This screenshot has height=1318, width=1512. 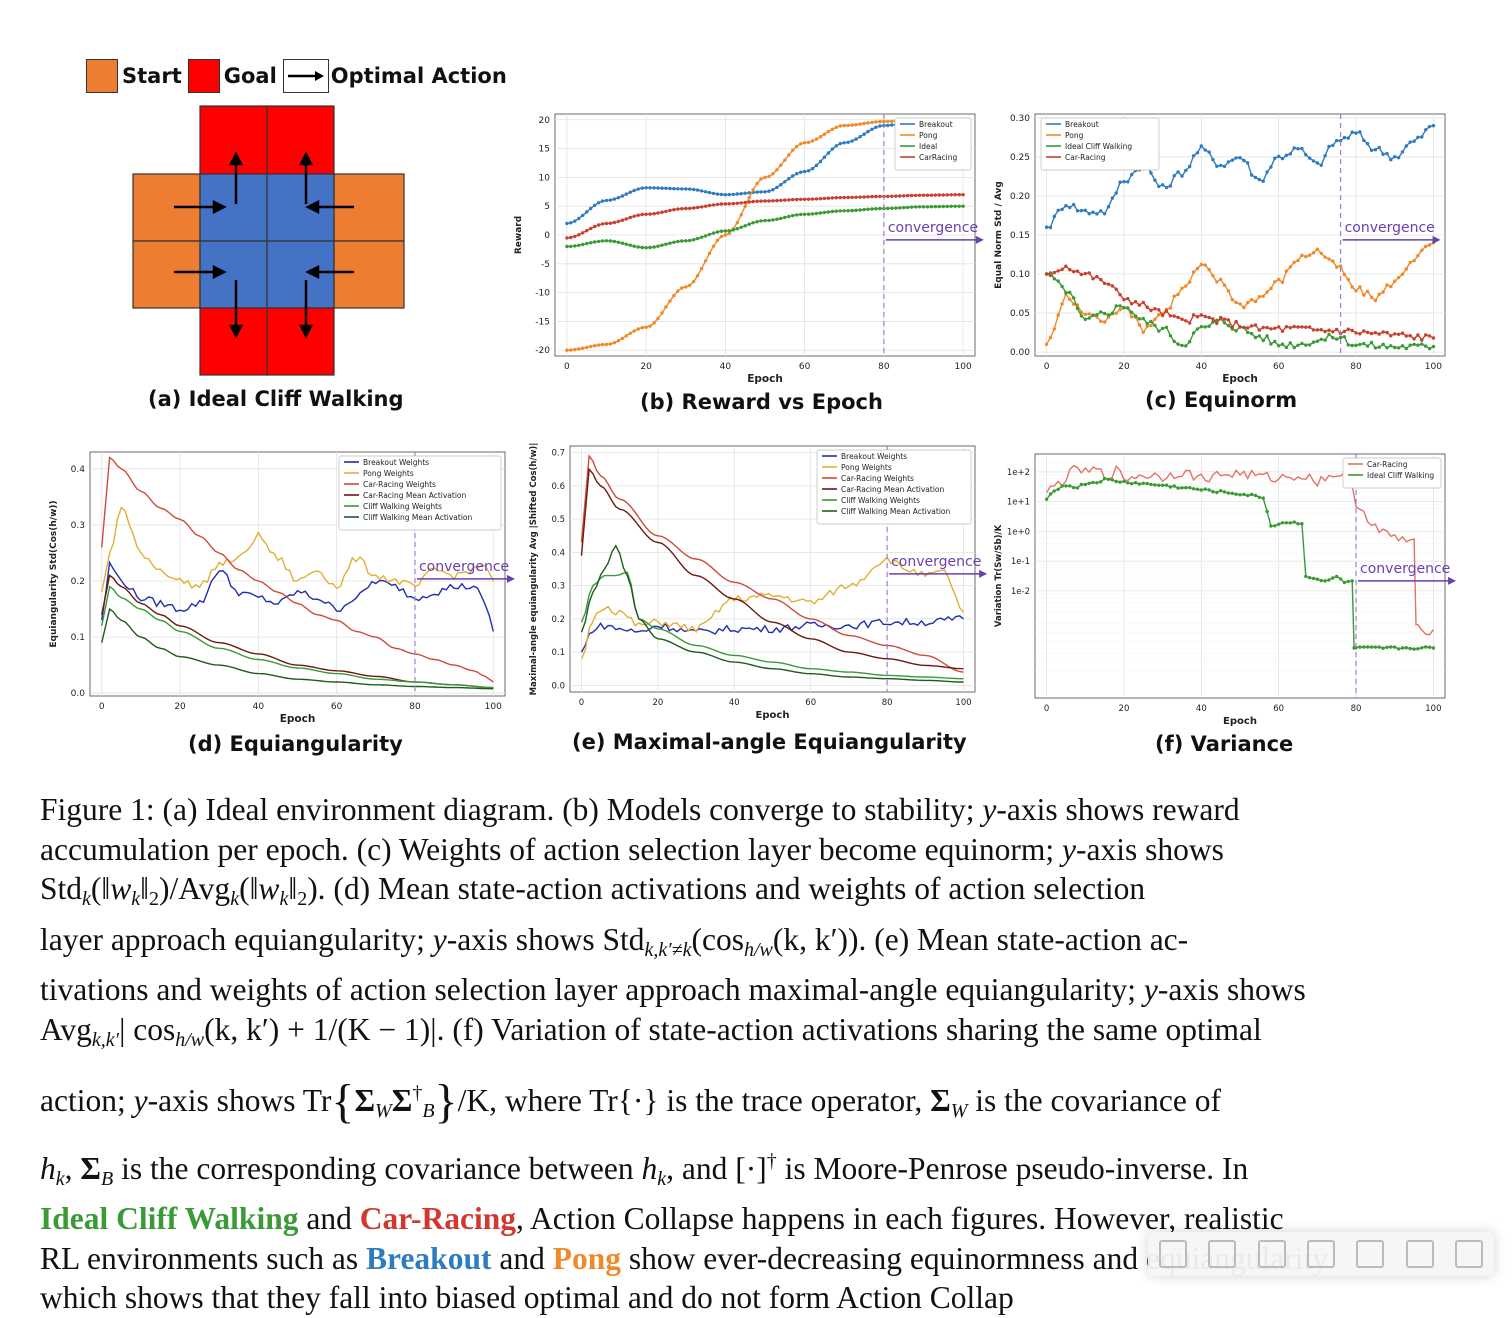 I want to click on toolbar-button-1-icon, so click(x=1172, y=1254).